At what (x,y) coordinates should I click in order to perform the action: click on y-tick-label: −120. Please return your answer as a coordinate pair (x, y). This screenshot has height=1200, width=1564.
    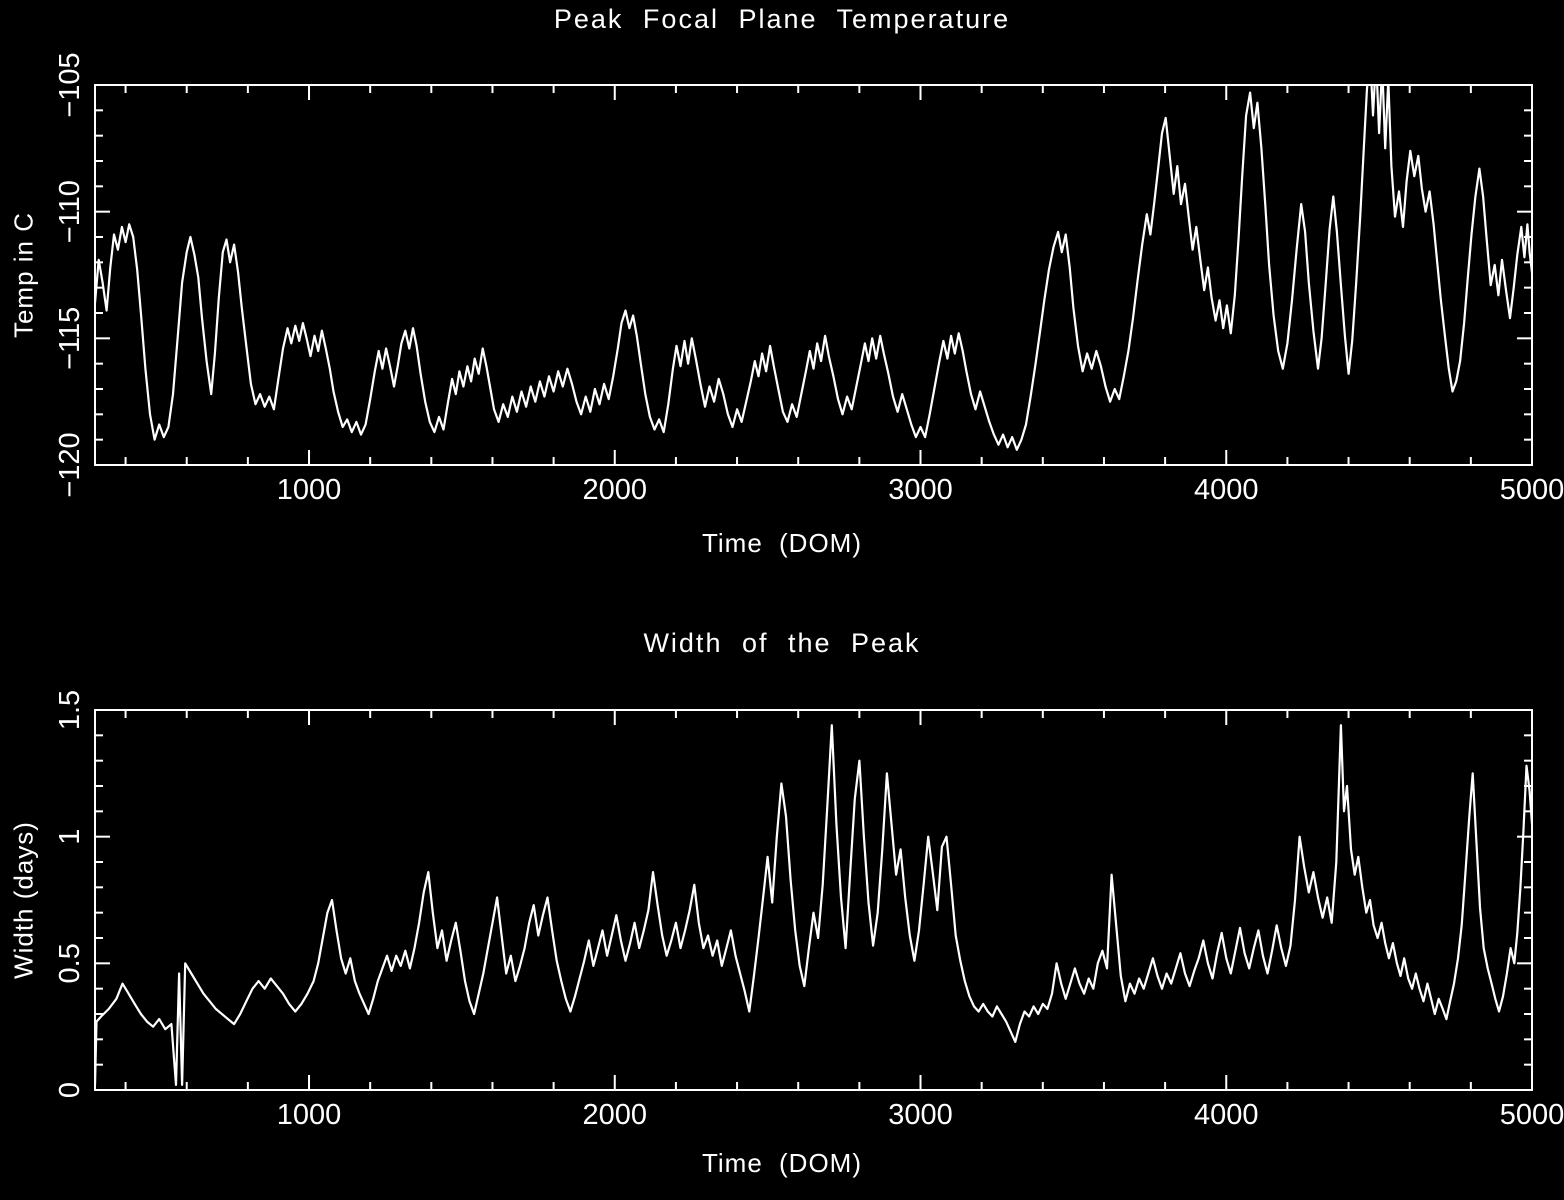
    Looking at the image, I should click on (70, 464).